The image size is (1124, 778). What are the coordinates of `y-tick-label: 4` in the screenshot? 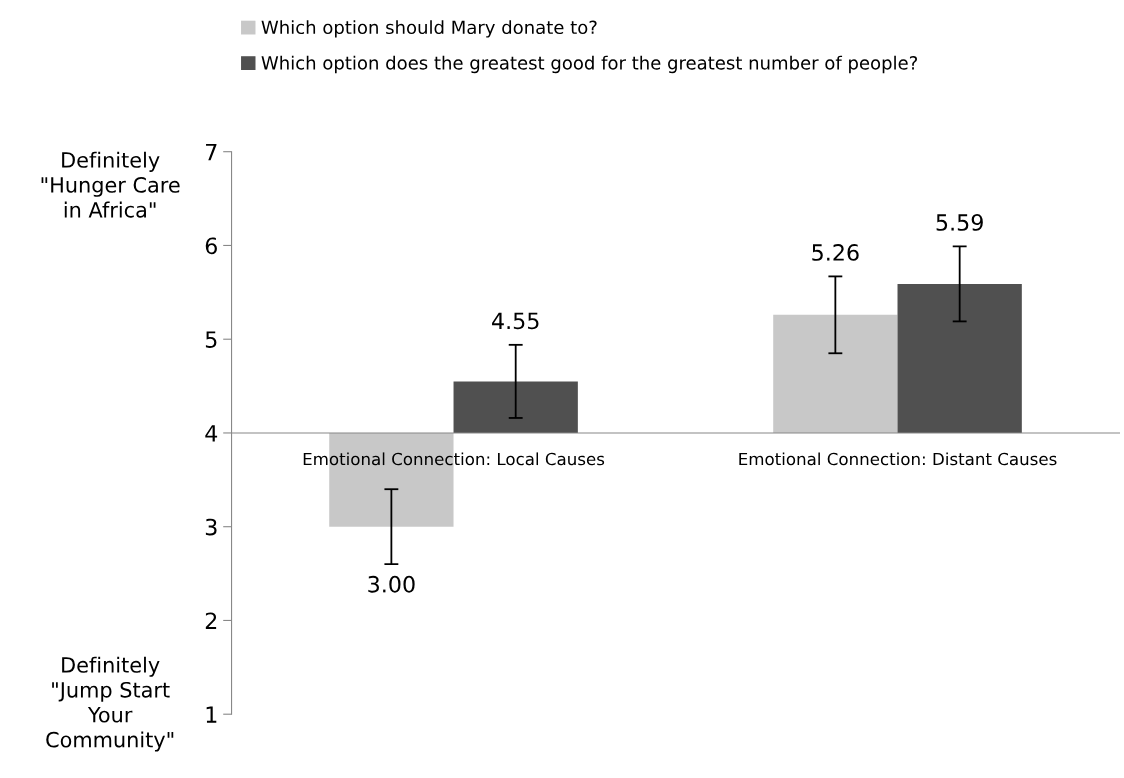 It's located at (211, 433).